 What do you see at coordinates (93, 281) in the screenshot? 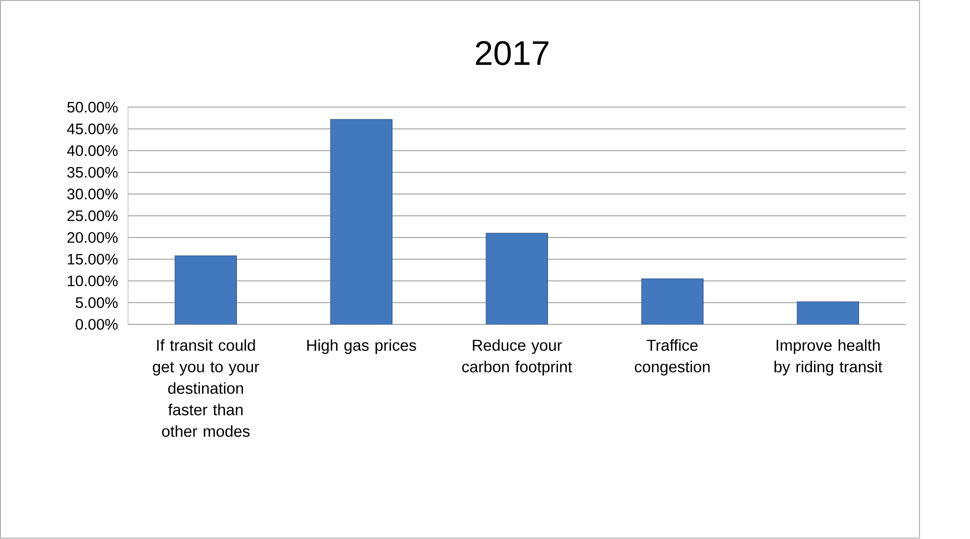
I see `y-tick-label: 10.00%` at bounding box center [93, 281].